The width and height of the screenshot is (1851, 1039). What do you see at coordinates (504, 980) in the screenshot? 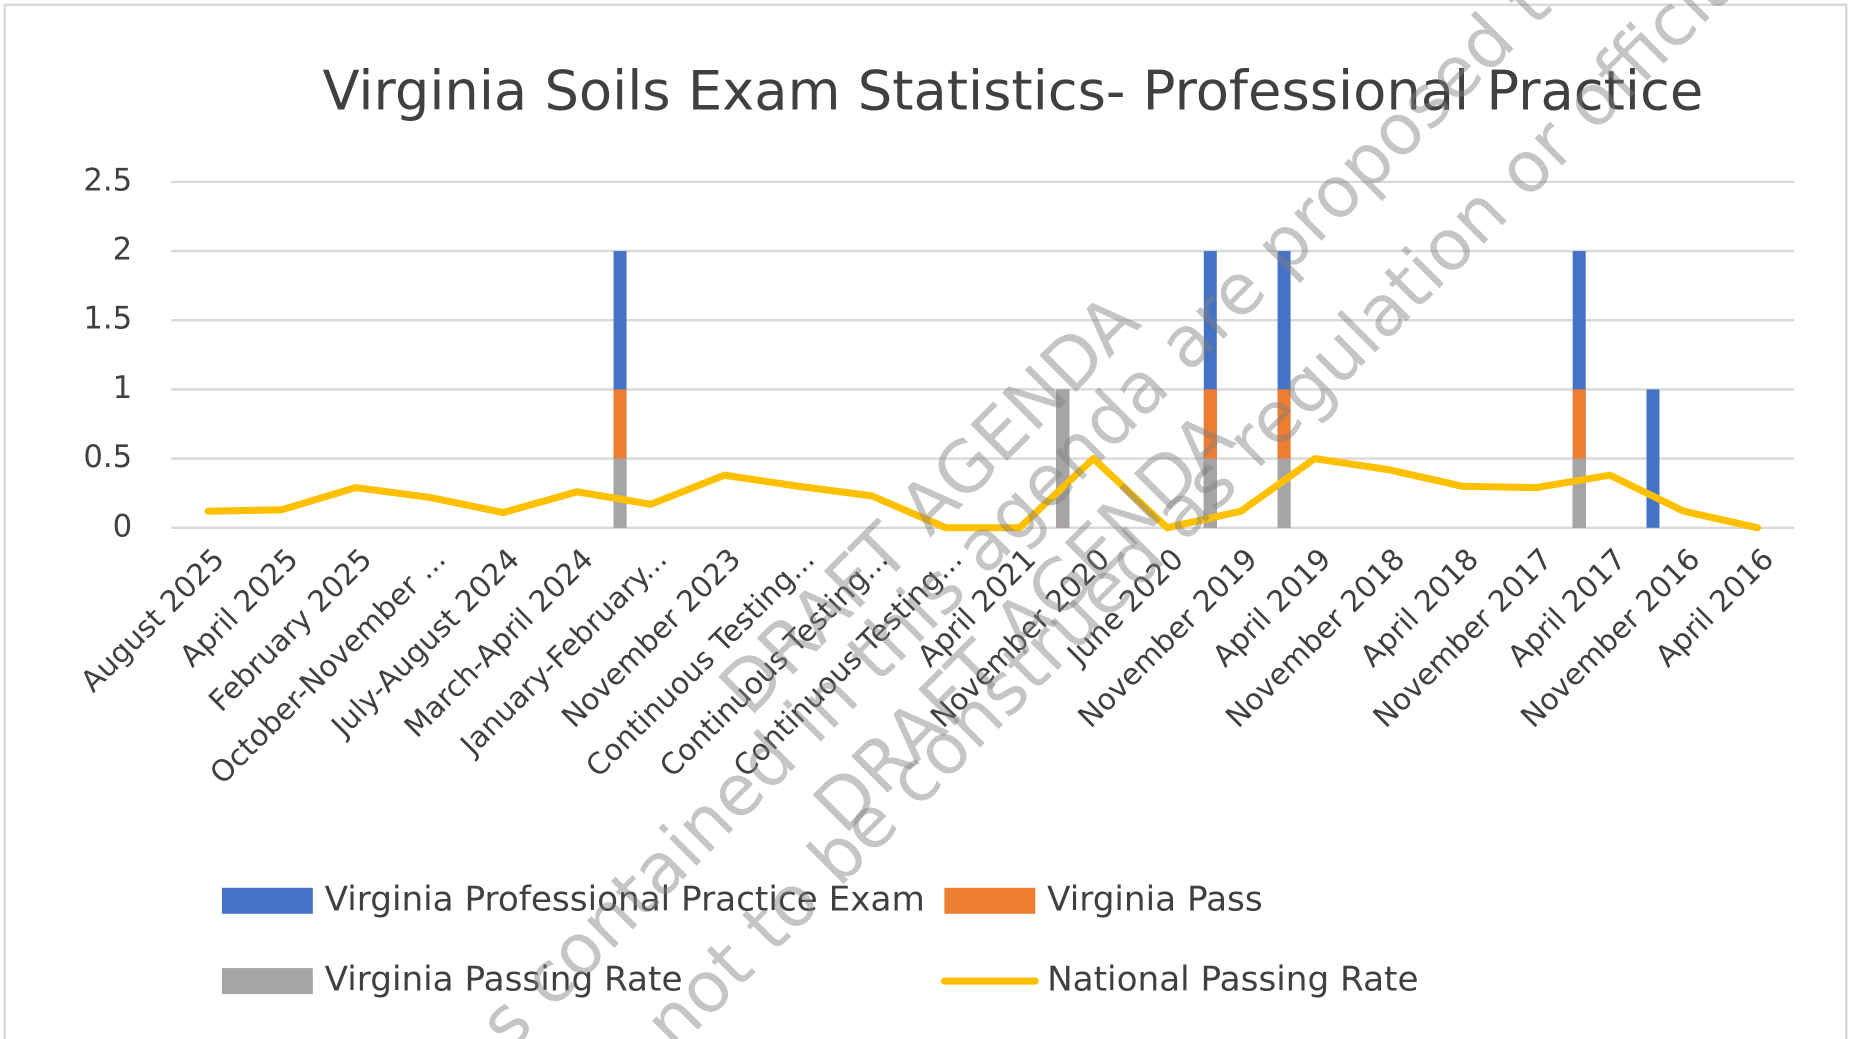
I see `legend-label: Virginia Passing Rate` at bounding box center [504, 980].